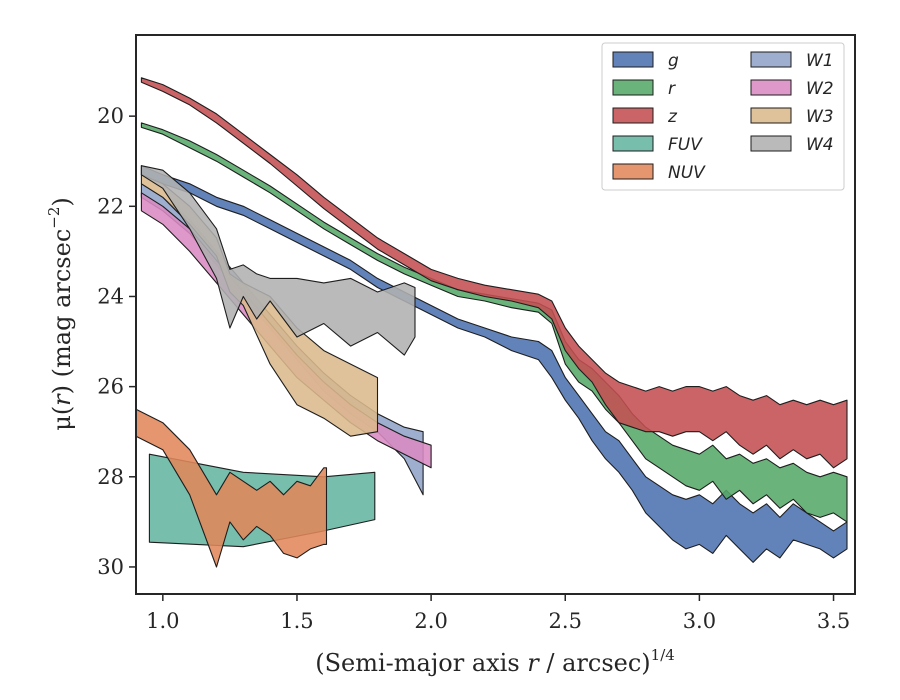  What do you see at coordinates (595, 663) in the screenshot?
I see `x-axis-title-mid: / arcsec)` at bounding box center [595, 663].